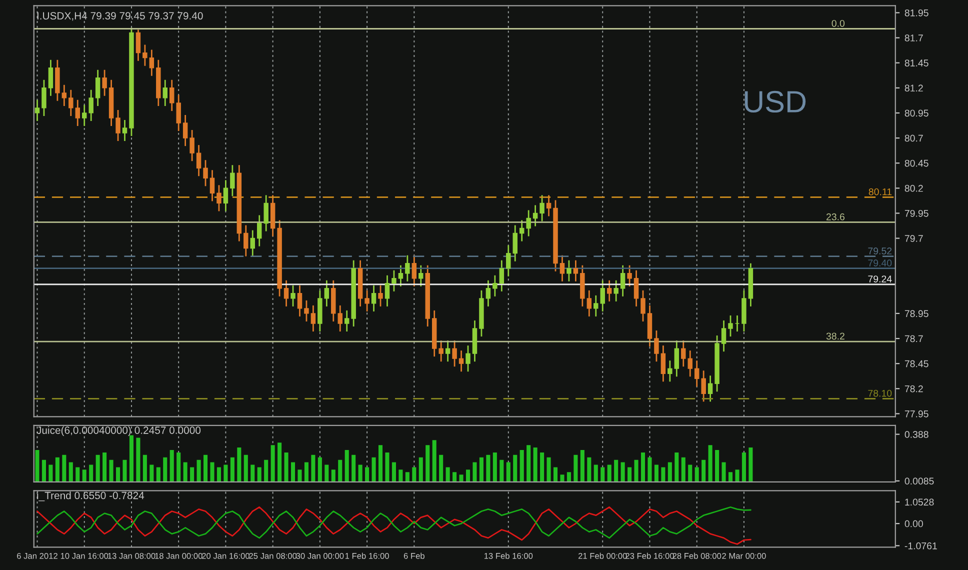 This screenshot has height=570, width=968. I want to click on y-tick-label: 78.2, so click(913, 388).